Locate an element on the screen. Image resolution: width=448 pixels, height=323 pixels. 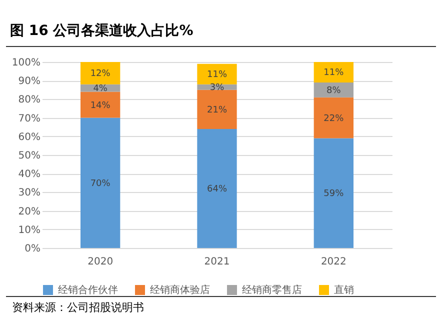
data-label: 14% is located at coordinates (100, 105).